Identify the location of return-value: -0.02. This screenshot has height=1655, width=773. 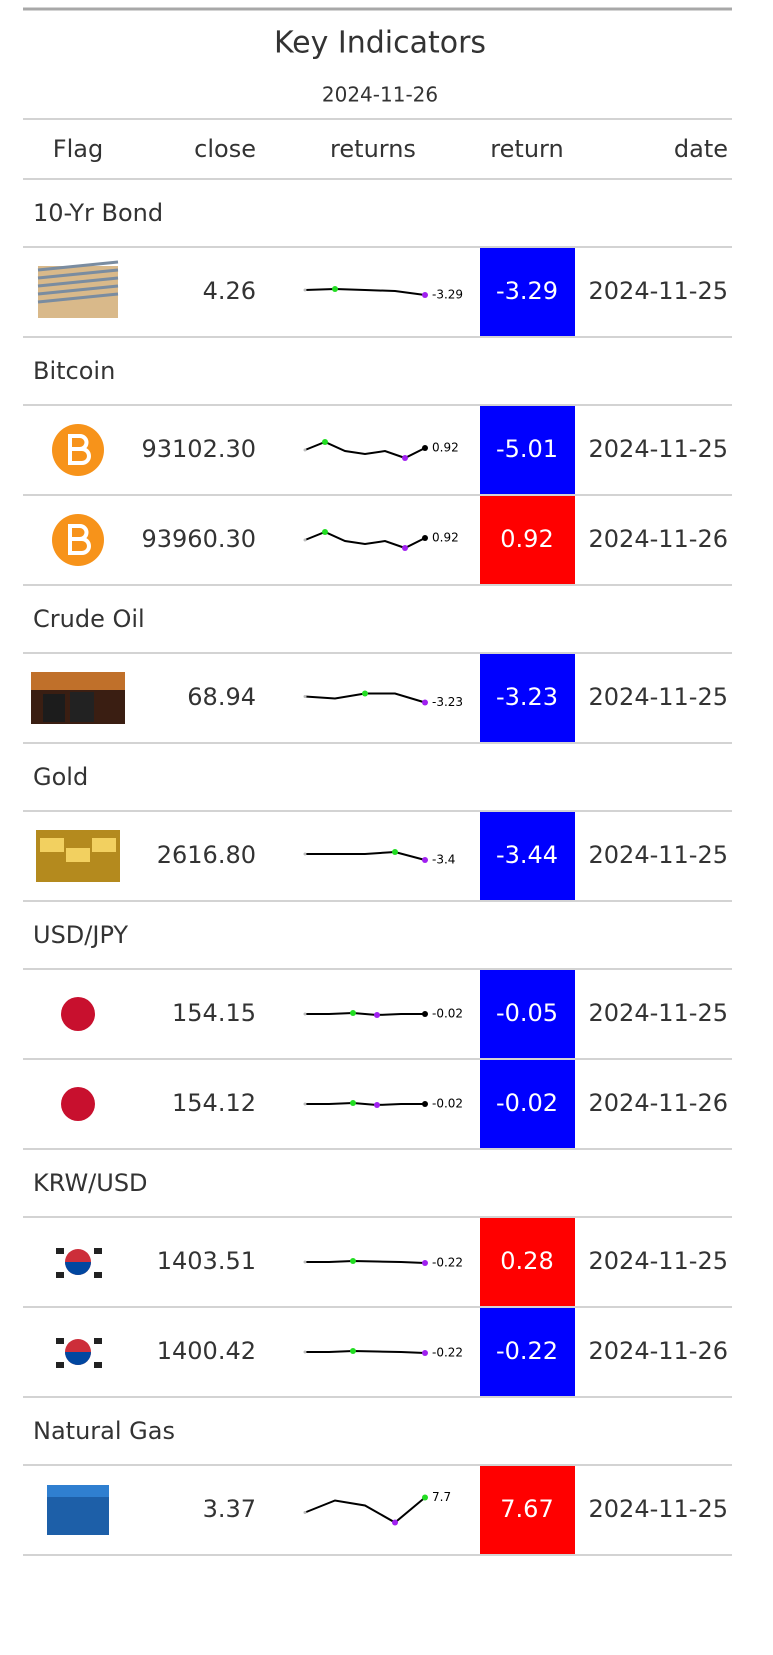
(527, 1103).